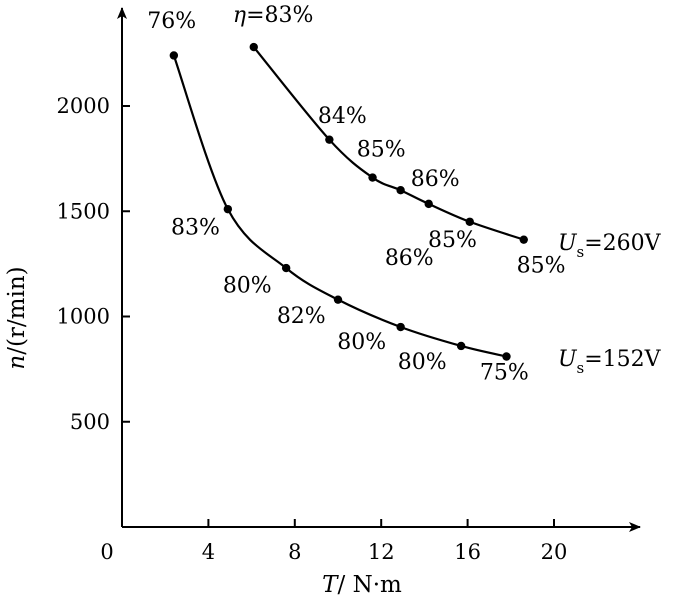  I want to click on y-tick-label: 500, so click(90, 422).